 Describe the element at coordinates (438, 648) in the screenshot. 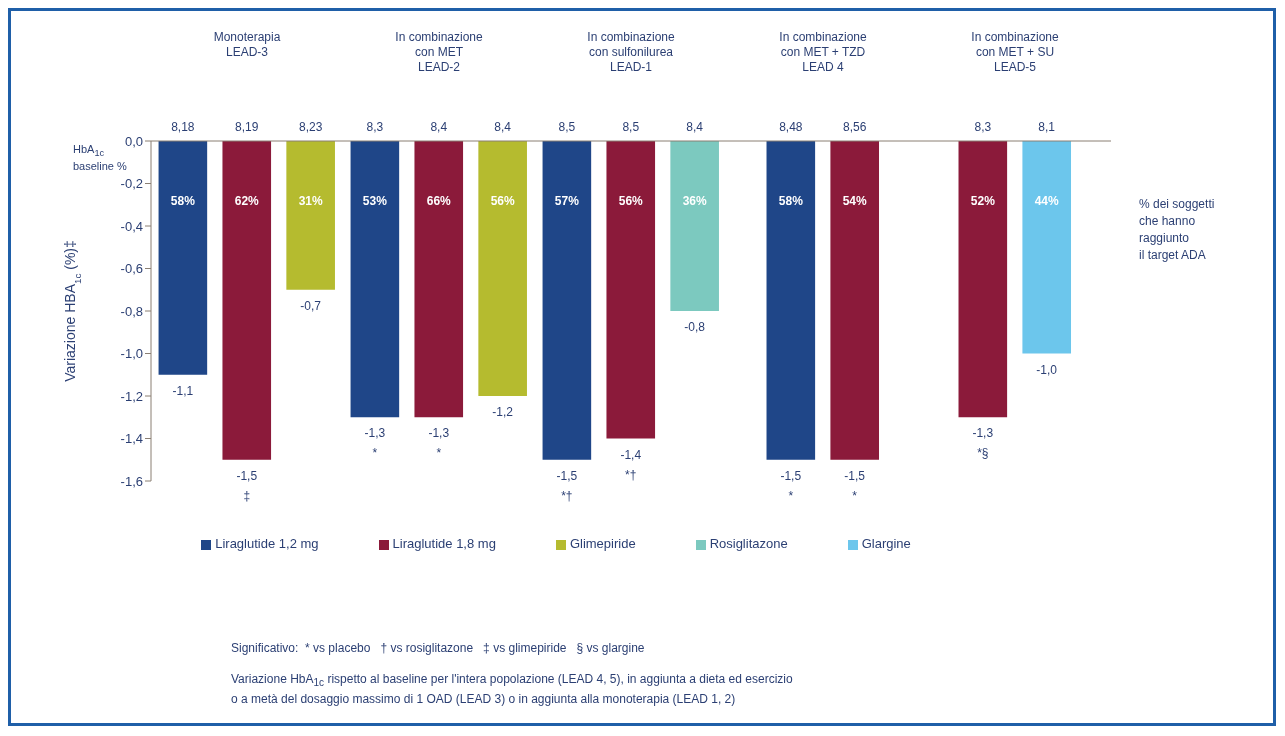

I see `text: Significativo: * vs placebo † vs rosiglitazone ‡ vs glimepiride § vs glargine` at that location.